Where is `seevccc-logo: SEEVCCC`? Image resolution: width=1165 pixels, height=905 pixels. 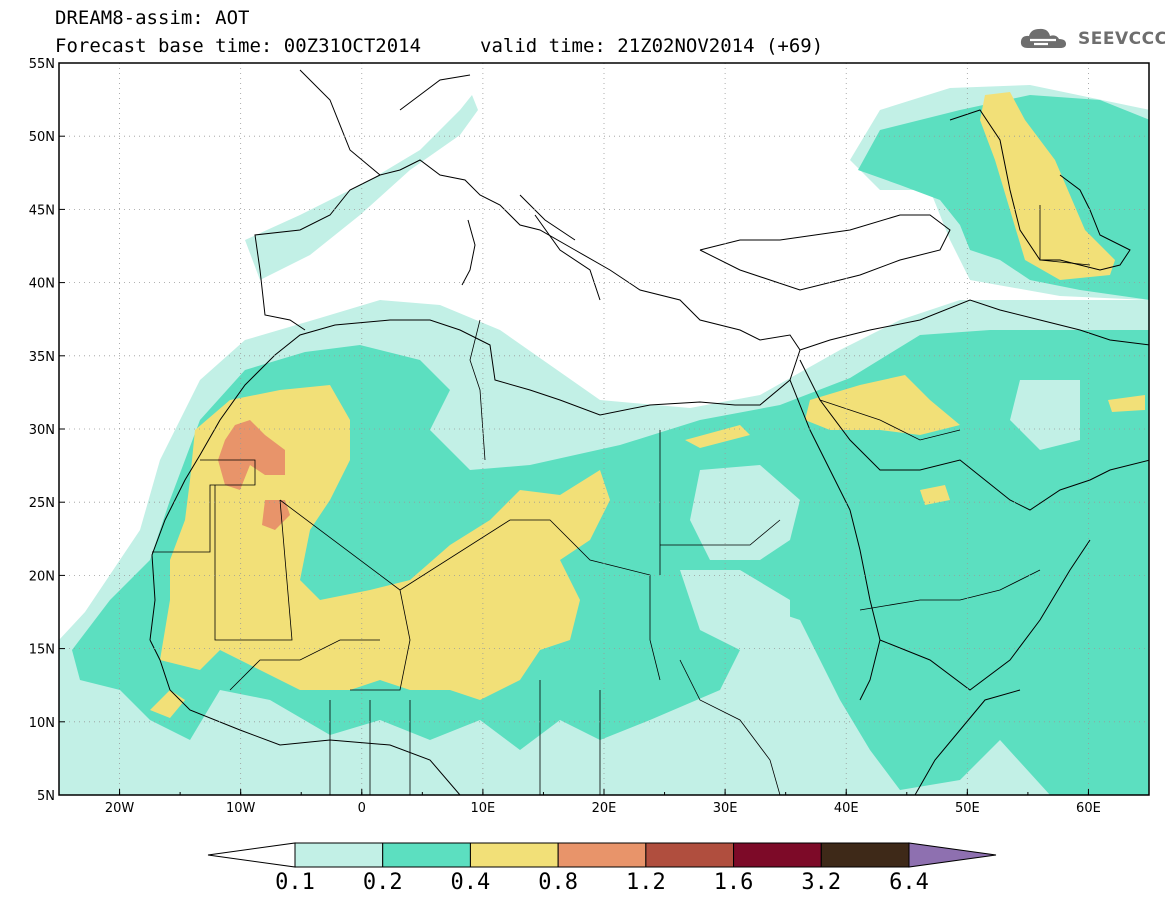
seevccc-logo: SEEVCCC is located at coordinates (1091, 39).